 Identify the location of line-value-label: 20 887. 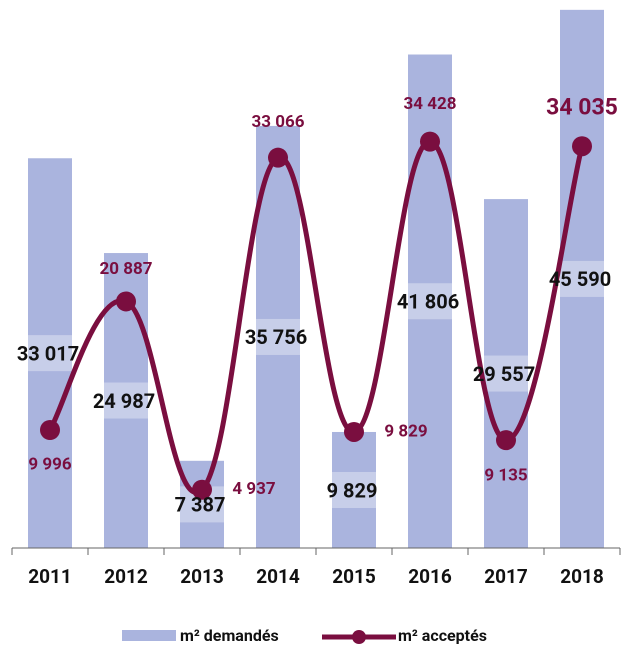
(126, 269).